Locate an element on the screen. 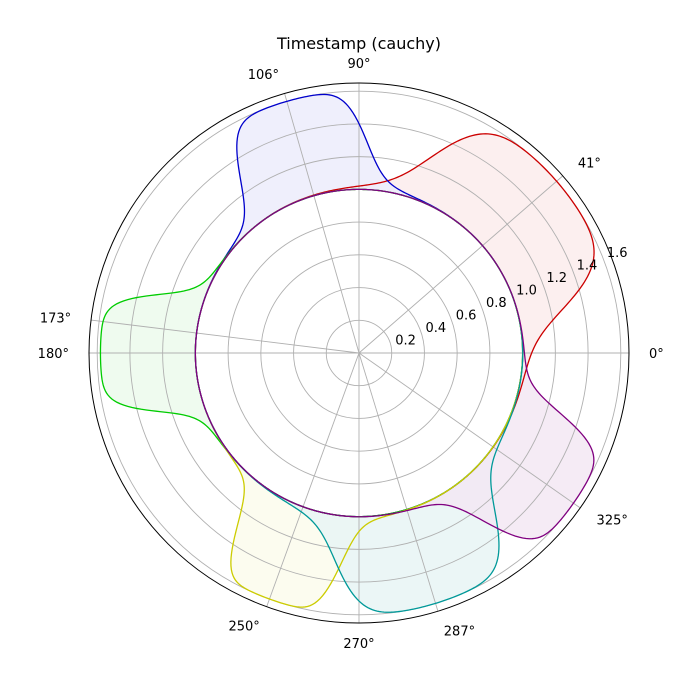 The image size is (700, 700). radial-tick-label: 0.6 is located at coordinates (466, 315).